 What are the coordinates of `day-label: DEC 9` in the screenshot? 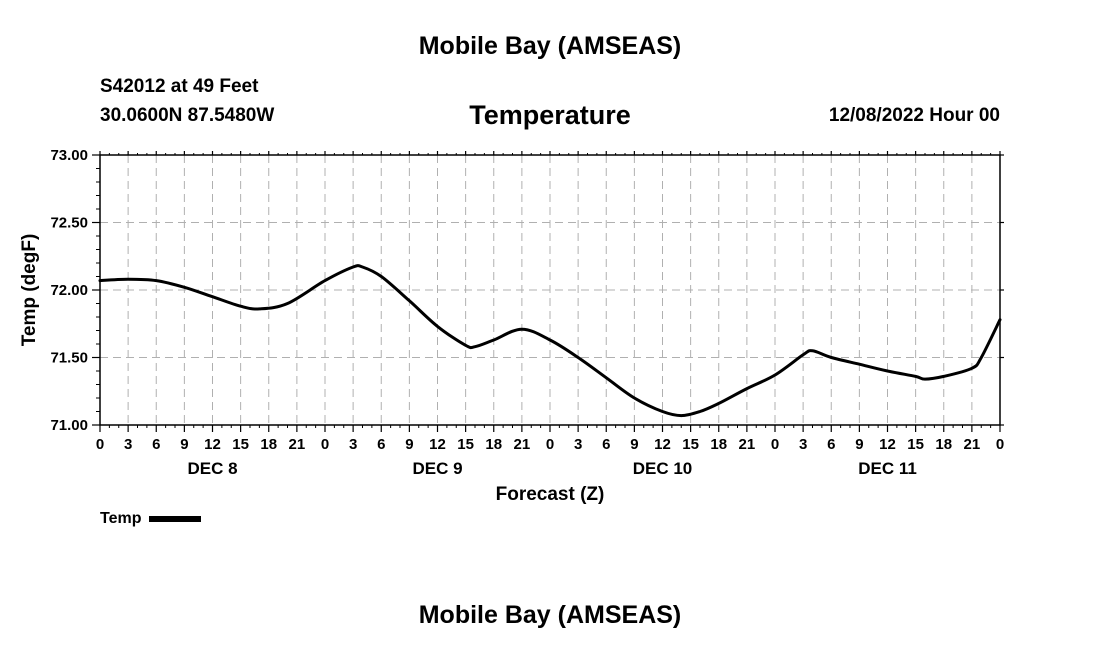 It's located at (437, 468).